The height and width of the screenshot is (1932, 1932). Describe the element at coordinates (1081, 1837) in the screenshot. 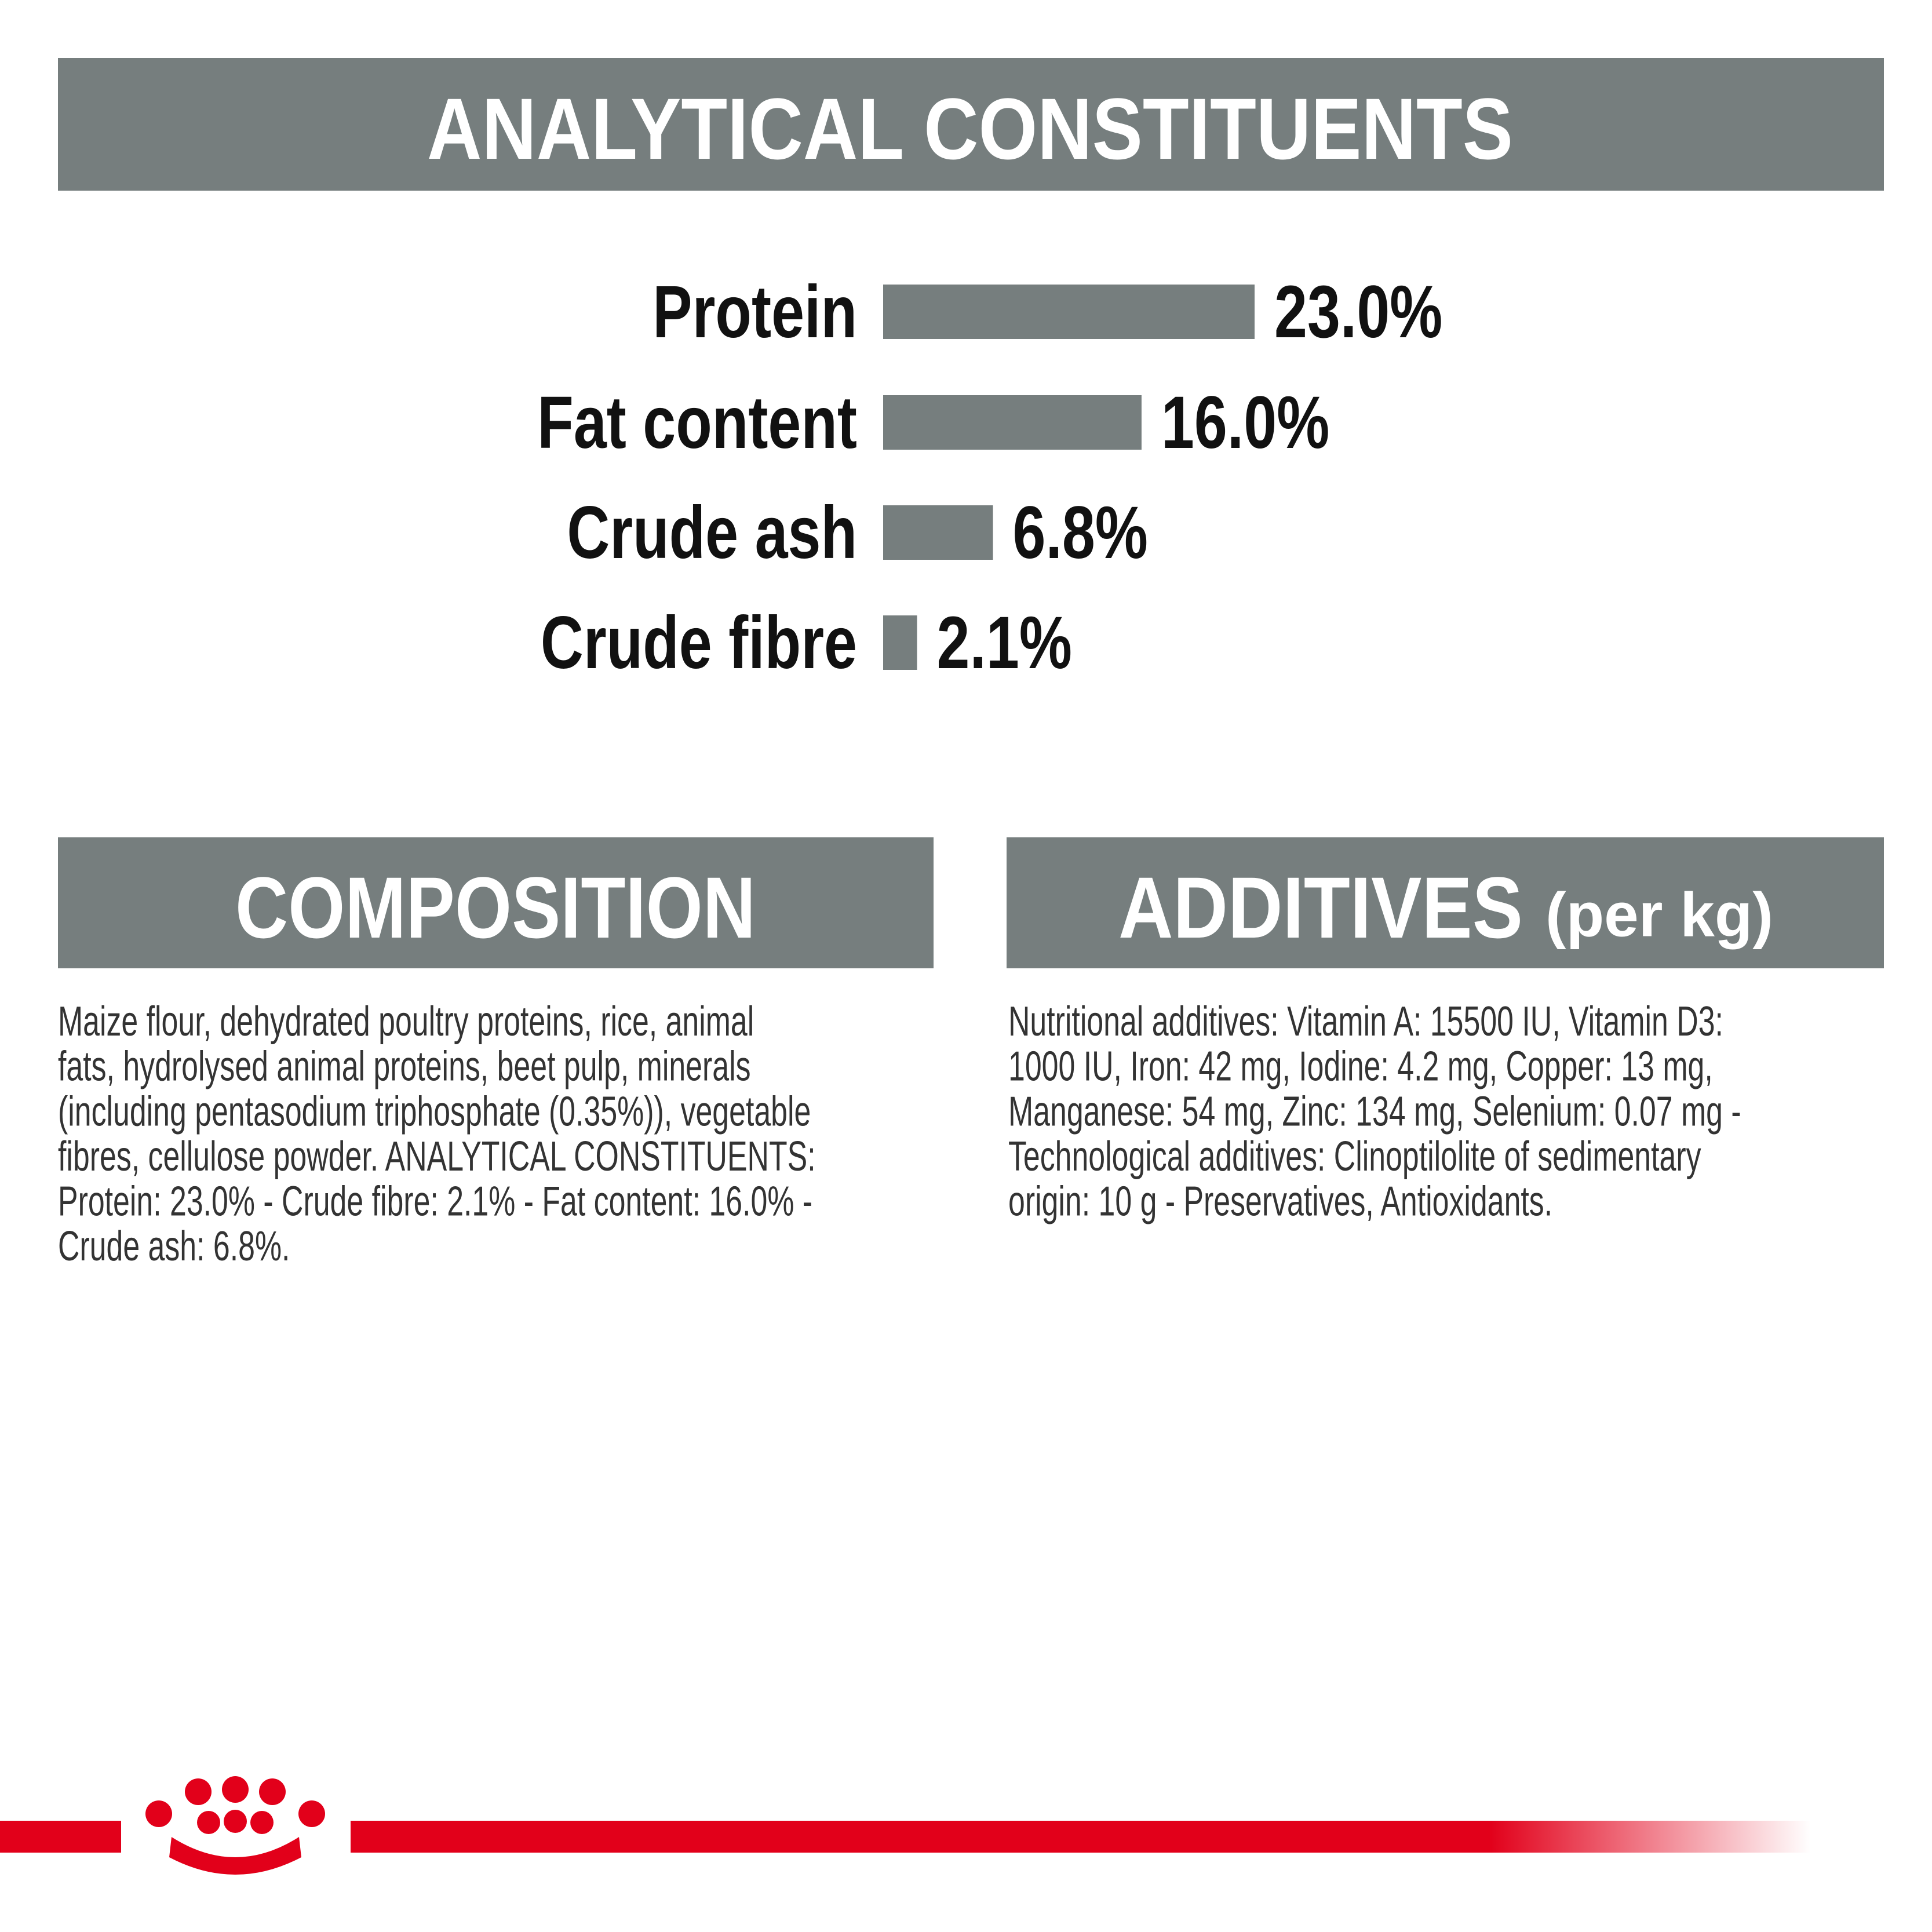

I see `stripe-right` at that location.